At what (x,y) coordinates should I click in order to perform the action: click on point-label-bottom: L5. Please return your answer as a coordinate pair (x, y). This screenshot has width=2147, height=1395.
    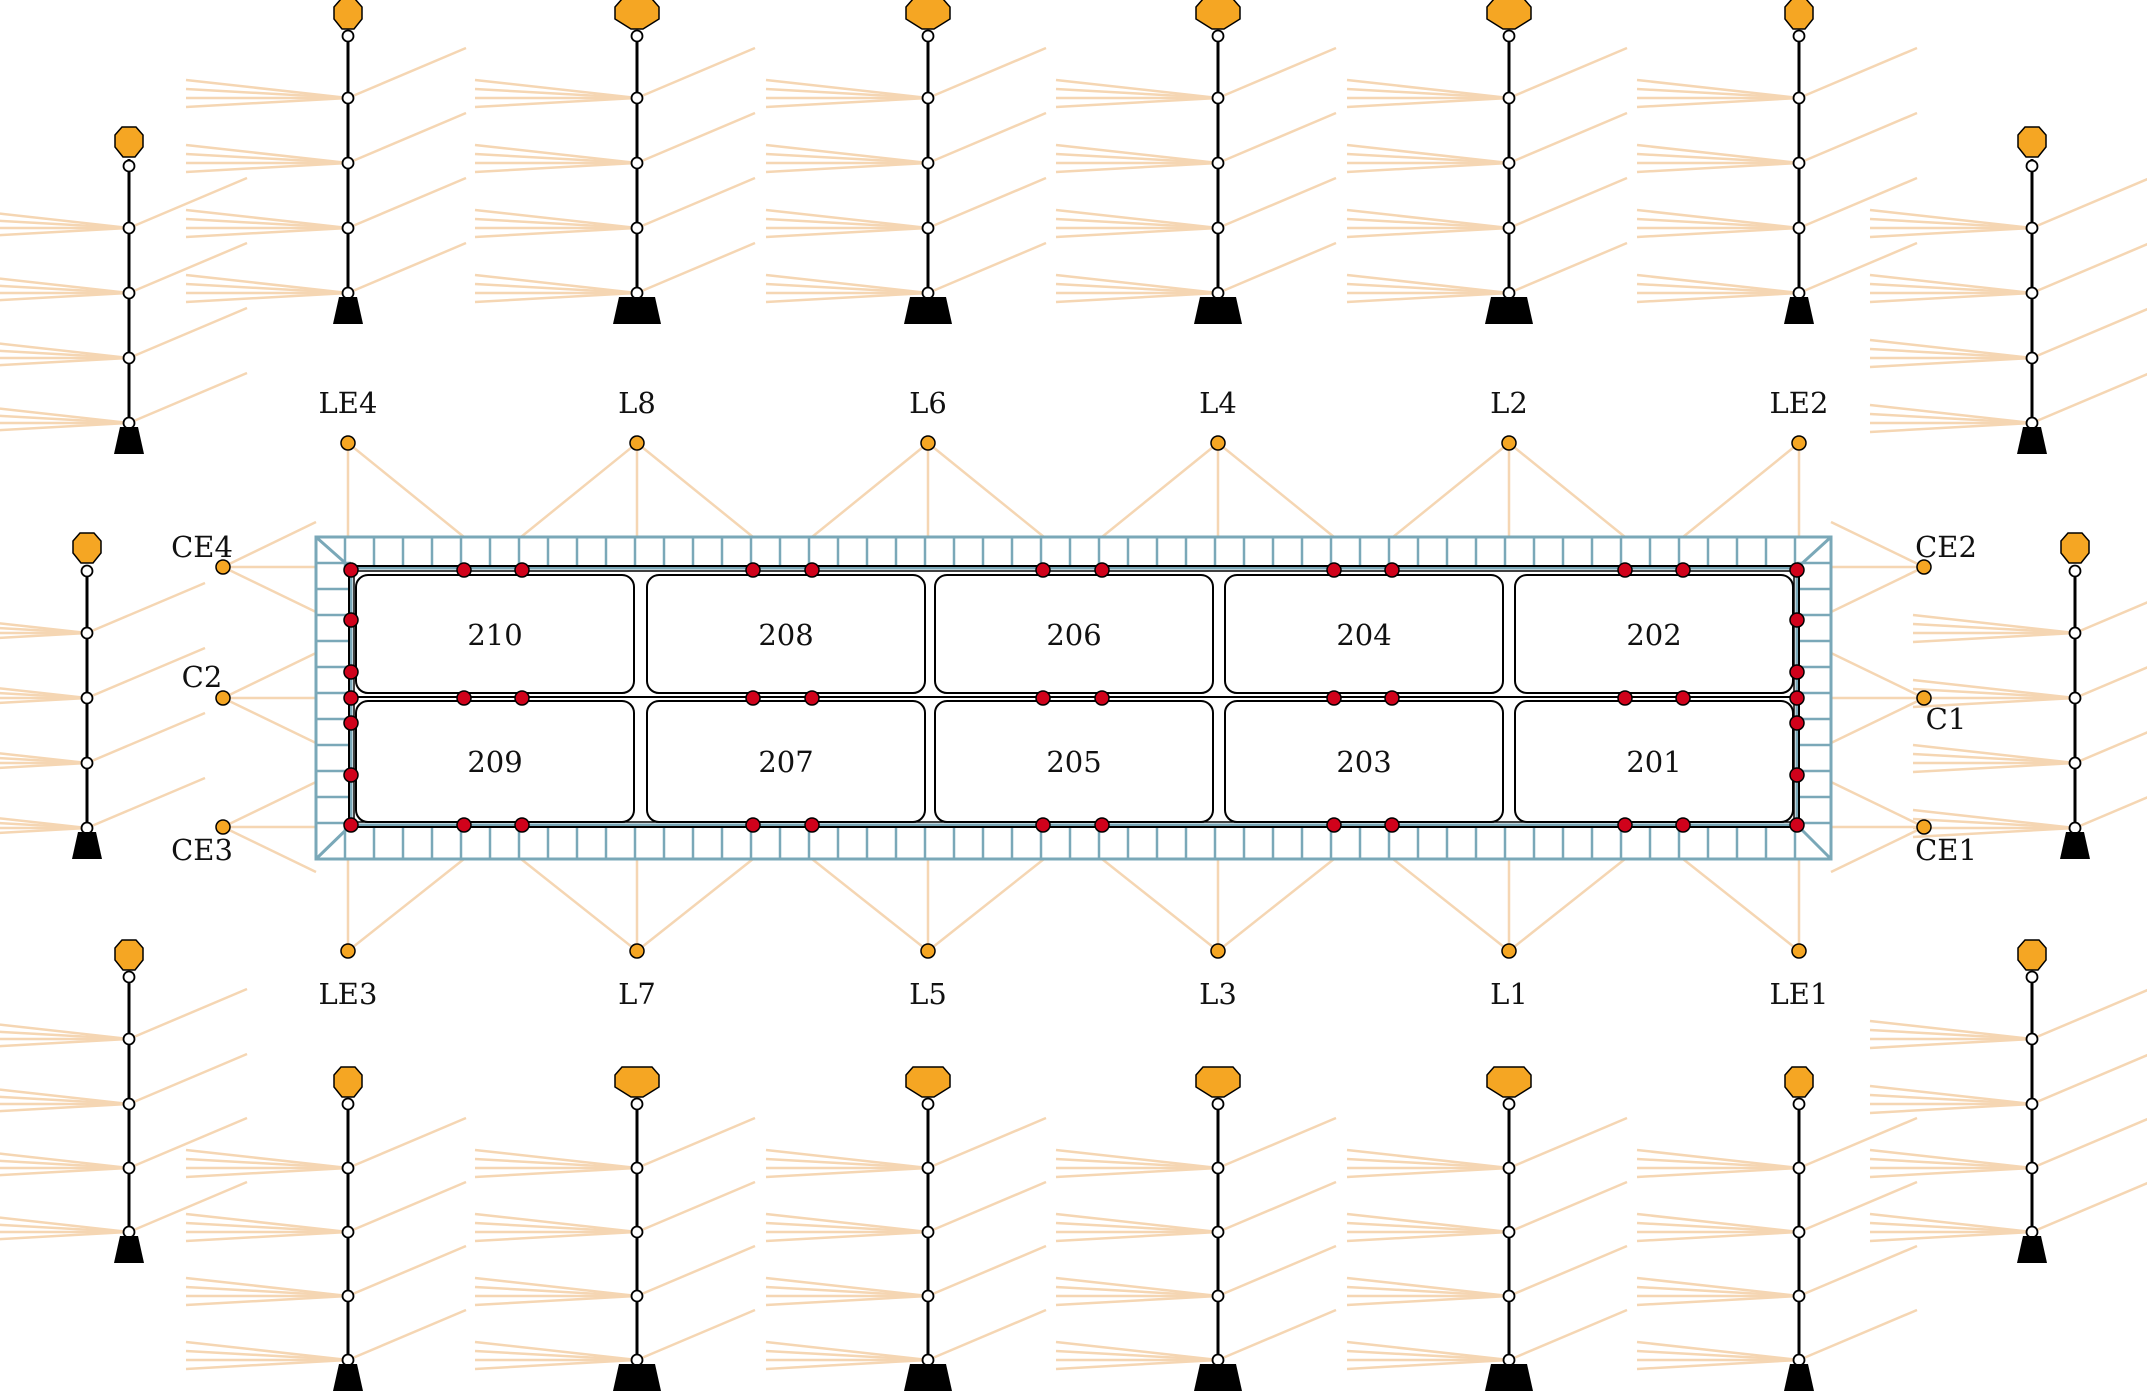
    Looking at the image, I should click on (928, 994).